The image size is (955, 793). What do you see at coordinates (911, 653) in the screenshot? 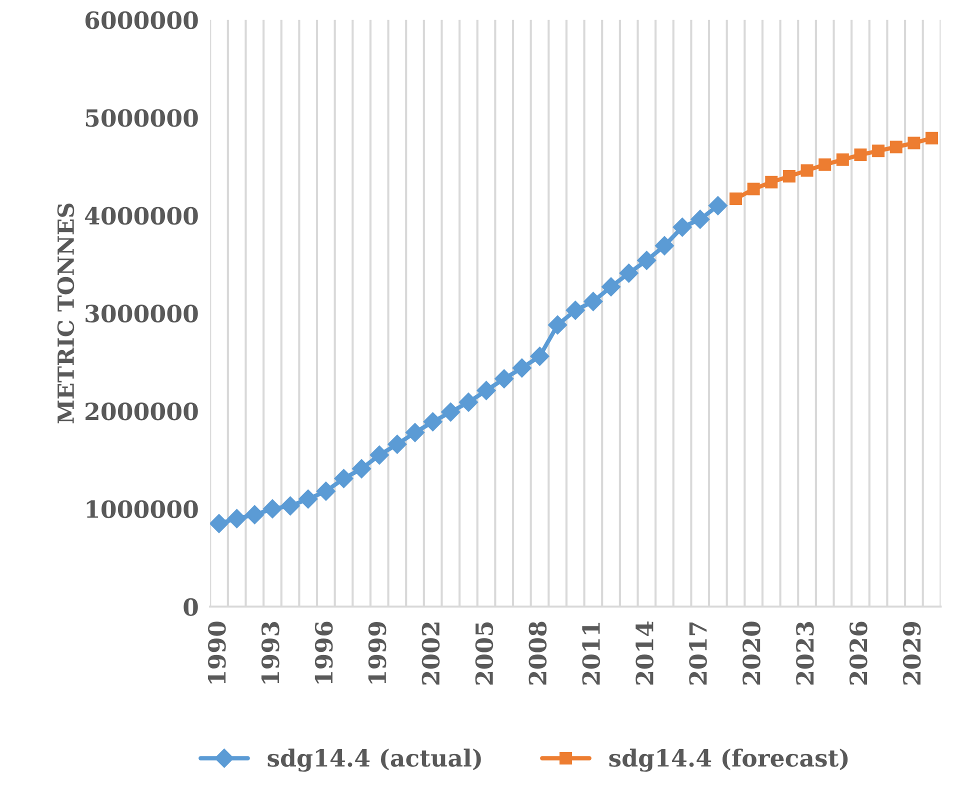
I see `x-tick-label: 2029` at bounding box center [911, 653].